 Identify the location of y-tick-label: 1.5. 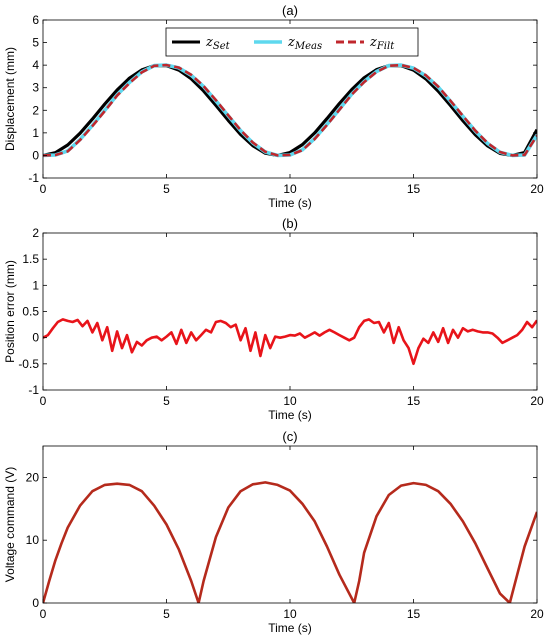
(30, 259).